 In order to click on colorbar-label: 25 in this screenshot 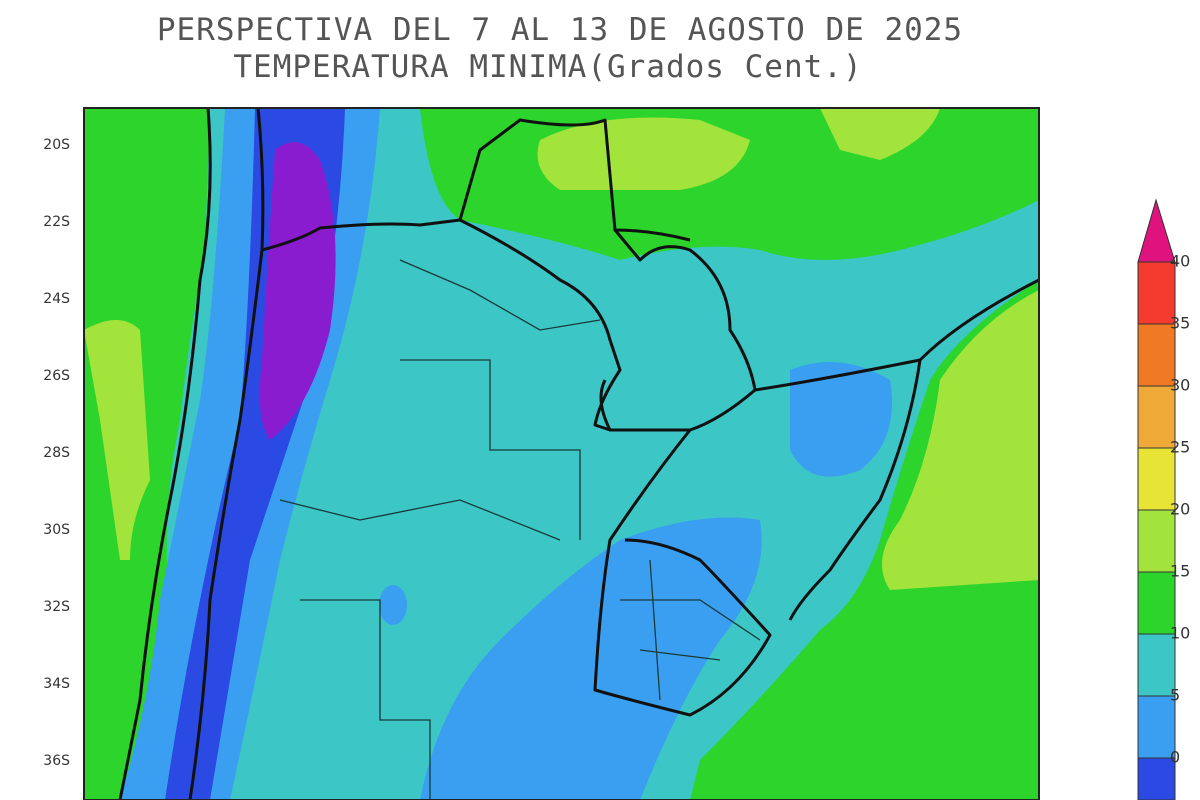, I will do `click(1180, 447)`.